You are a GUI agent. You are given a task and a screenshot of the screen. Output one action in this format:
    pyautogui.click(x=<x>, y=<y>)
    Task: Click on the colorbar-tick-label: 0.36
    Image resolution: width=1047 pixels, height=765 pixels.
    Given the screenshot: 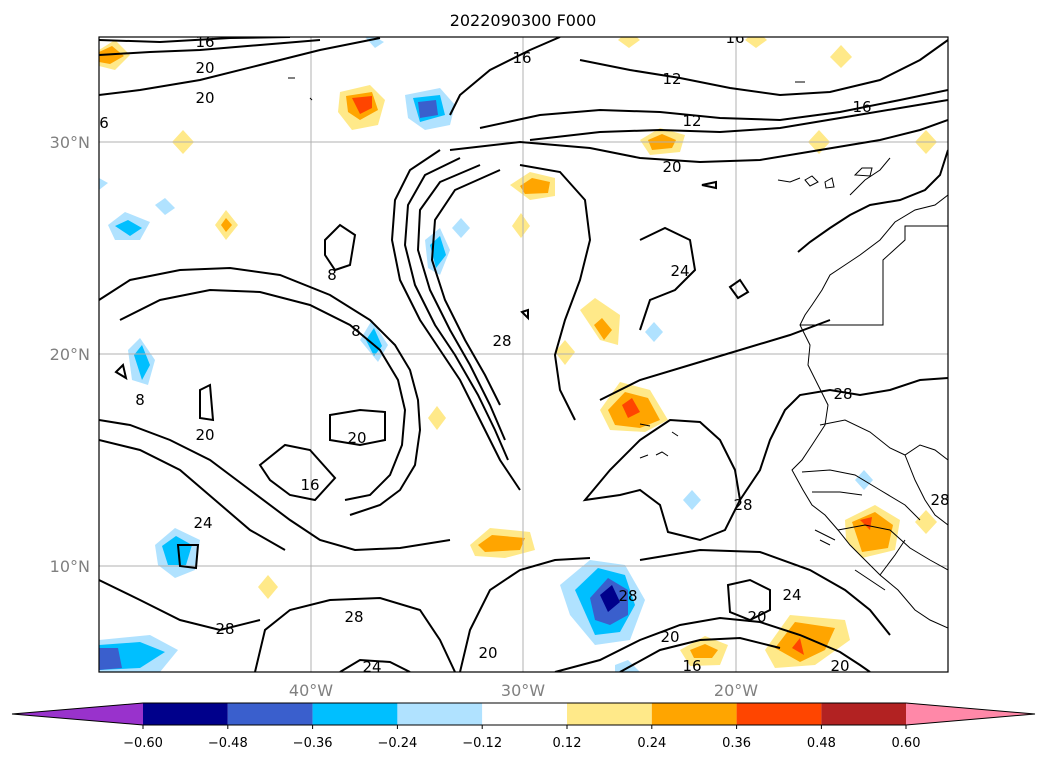 What is the action you would take?
    pyautogui.click(x=736, y=743)
    